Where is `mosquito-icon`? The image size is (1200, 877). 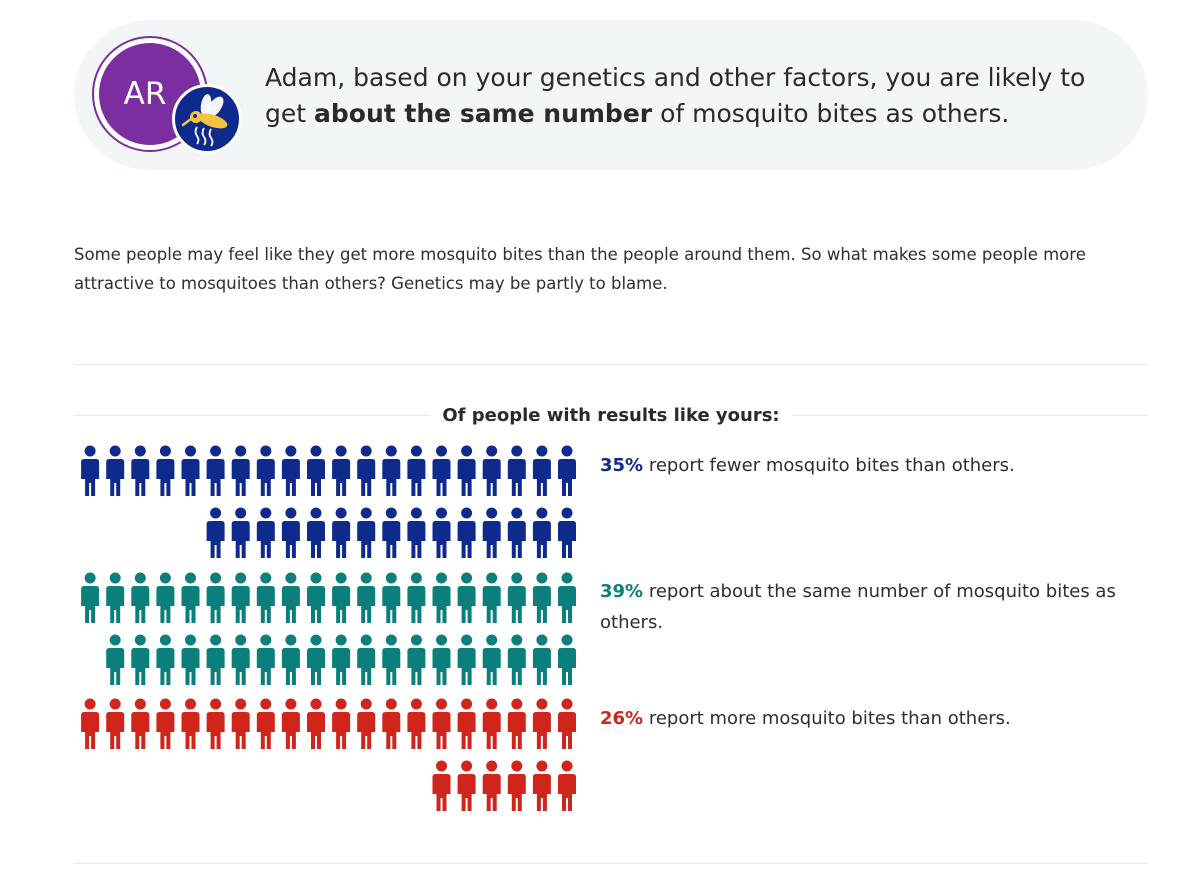
mosquito-icon is located at coordinates (207, 119).